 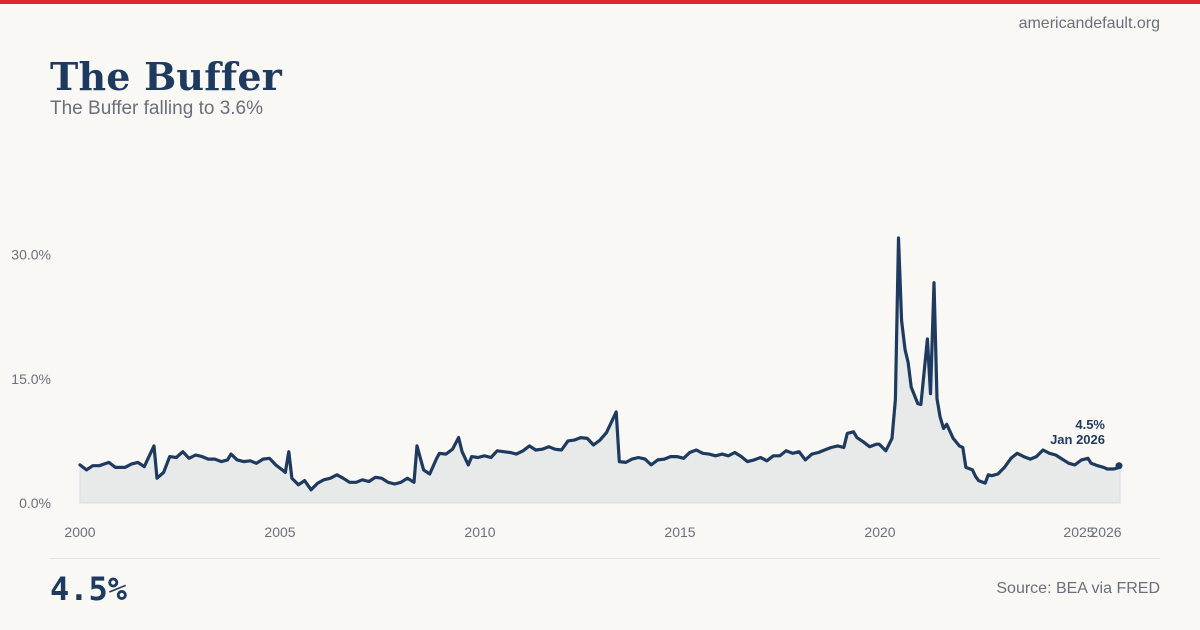 What do you see at coordinates (79, 532) in the screenshot?
I see `x-tick-label: 2000` at bounding box center [79, 532].